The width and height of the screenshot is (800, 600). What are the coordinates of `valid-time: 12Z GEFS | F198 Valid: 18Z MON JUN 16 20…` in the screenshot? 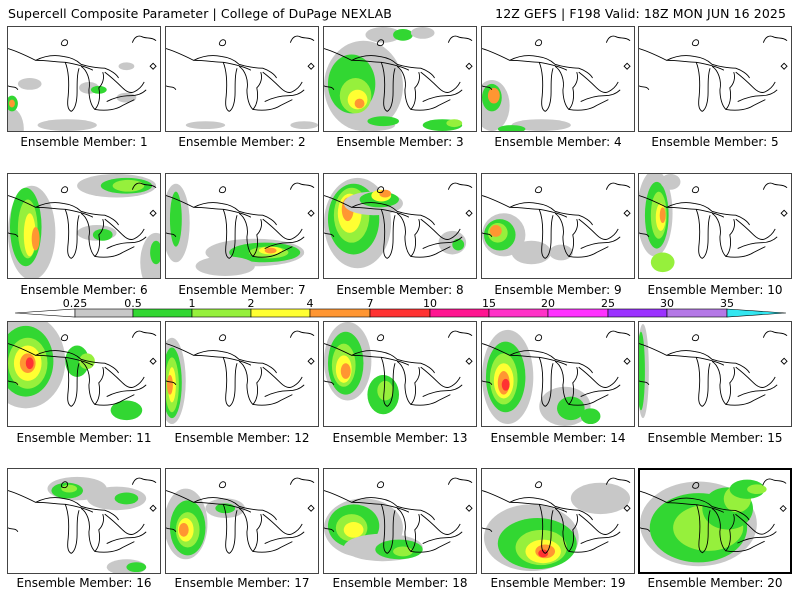 It's located at (640, 13).